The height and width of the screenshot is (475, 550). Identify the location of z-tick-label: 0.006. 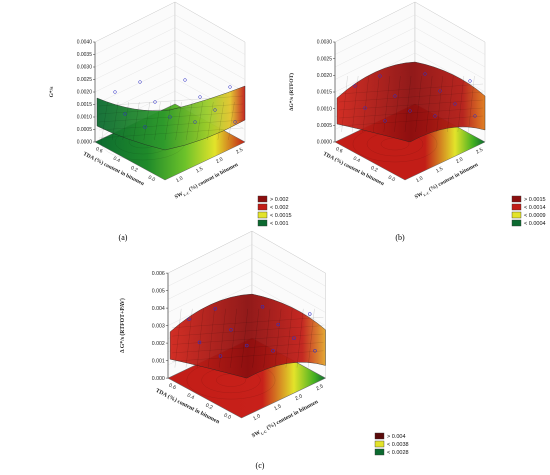
(158, 274).